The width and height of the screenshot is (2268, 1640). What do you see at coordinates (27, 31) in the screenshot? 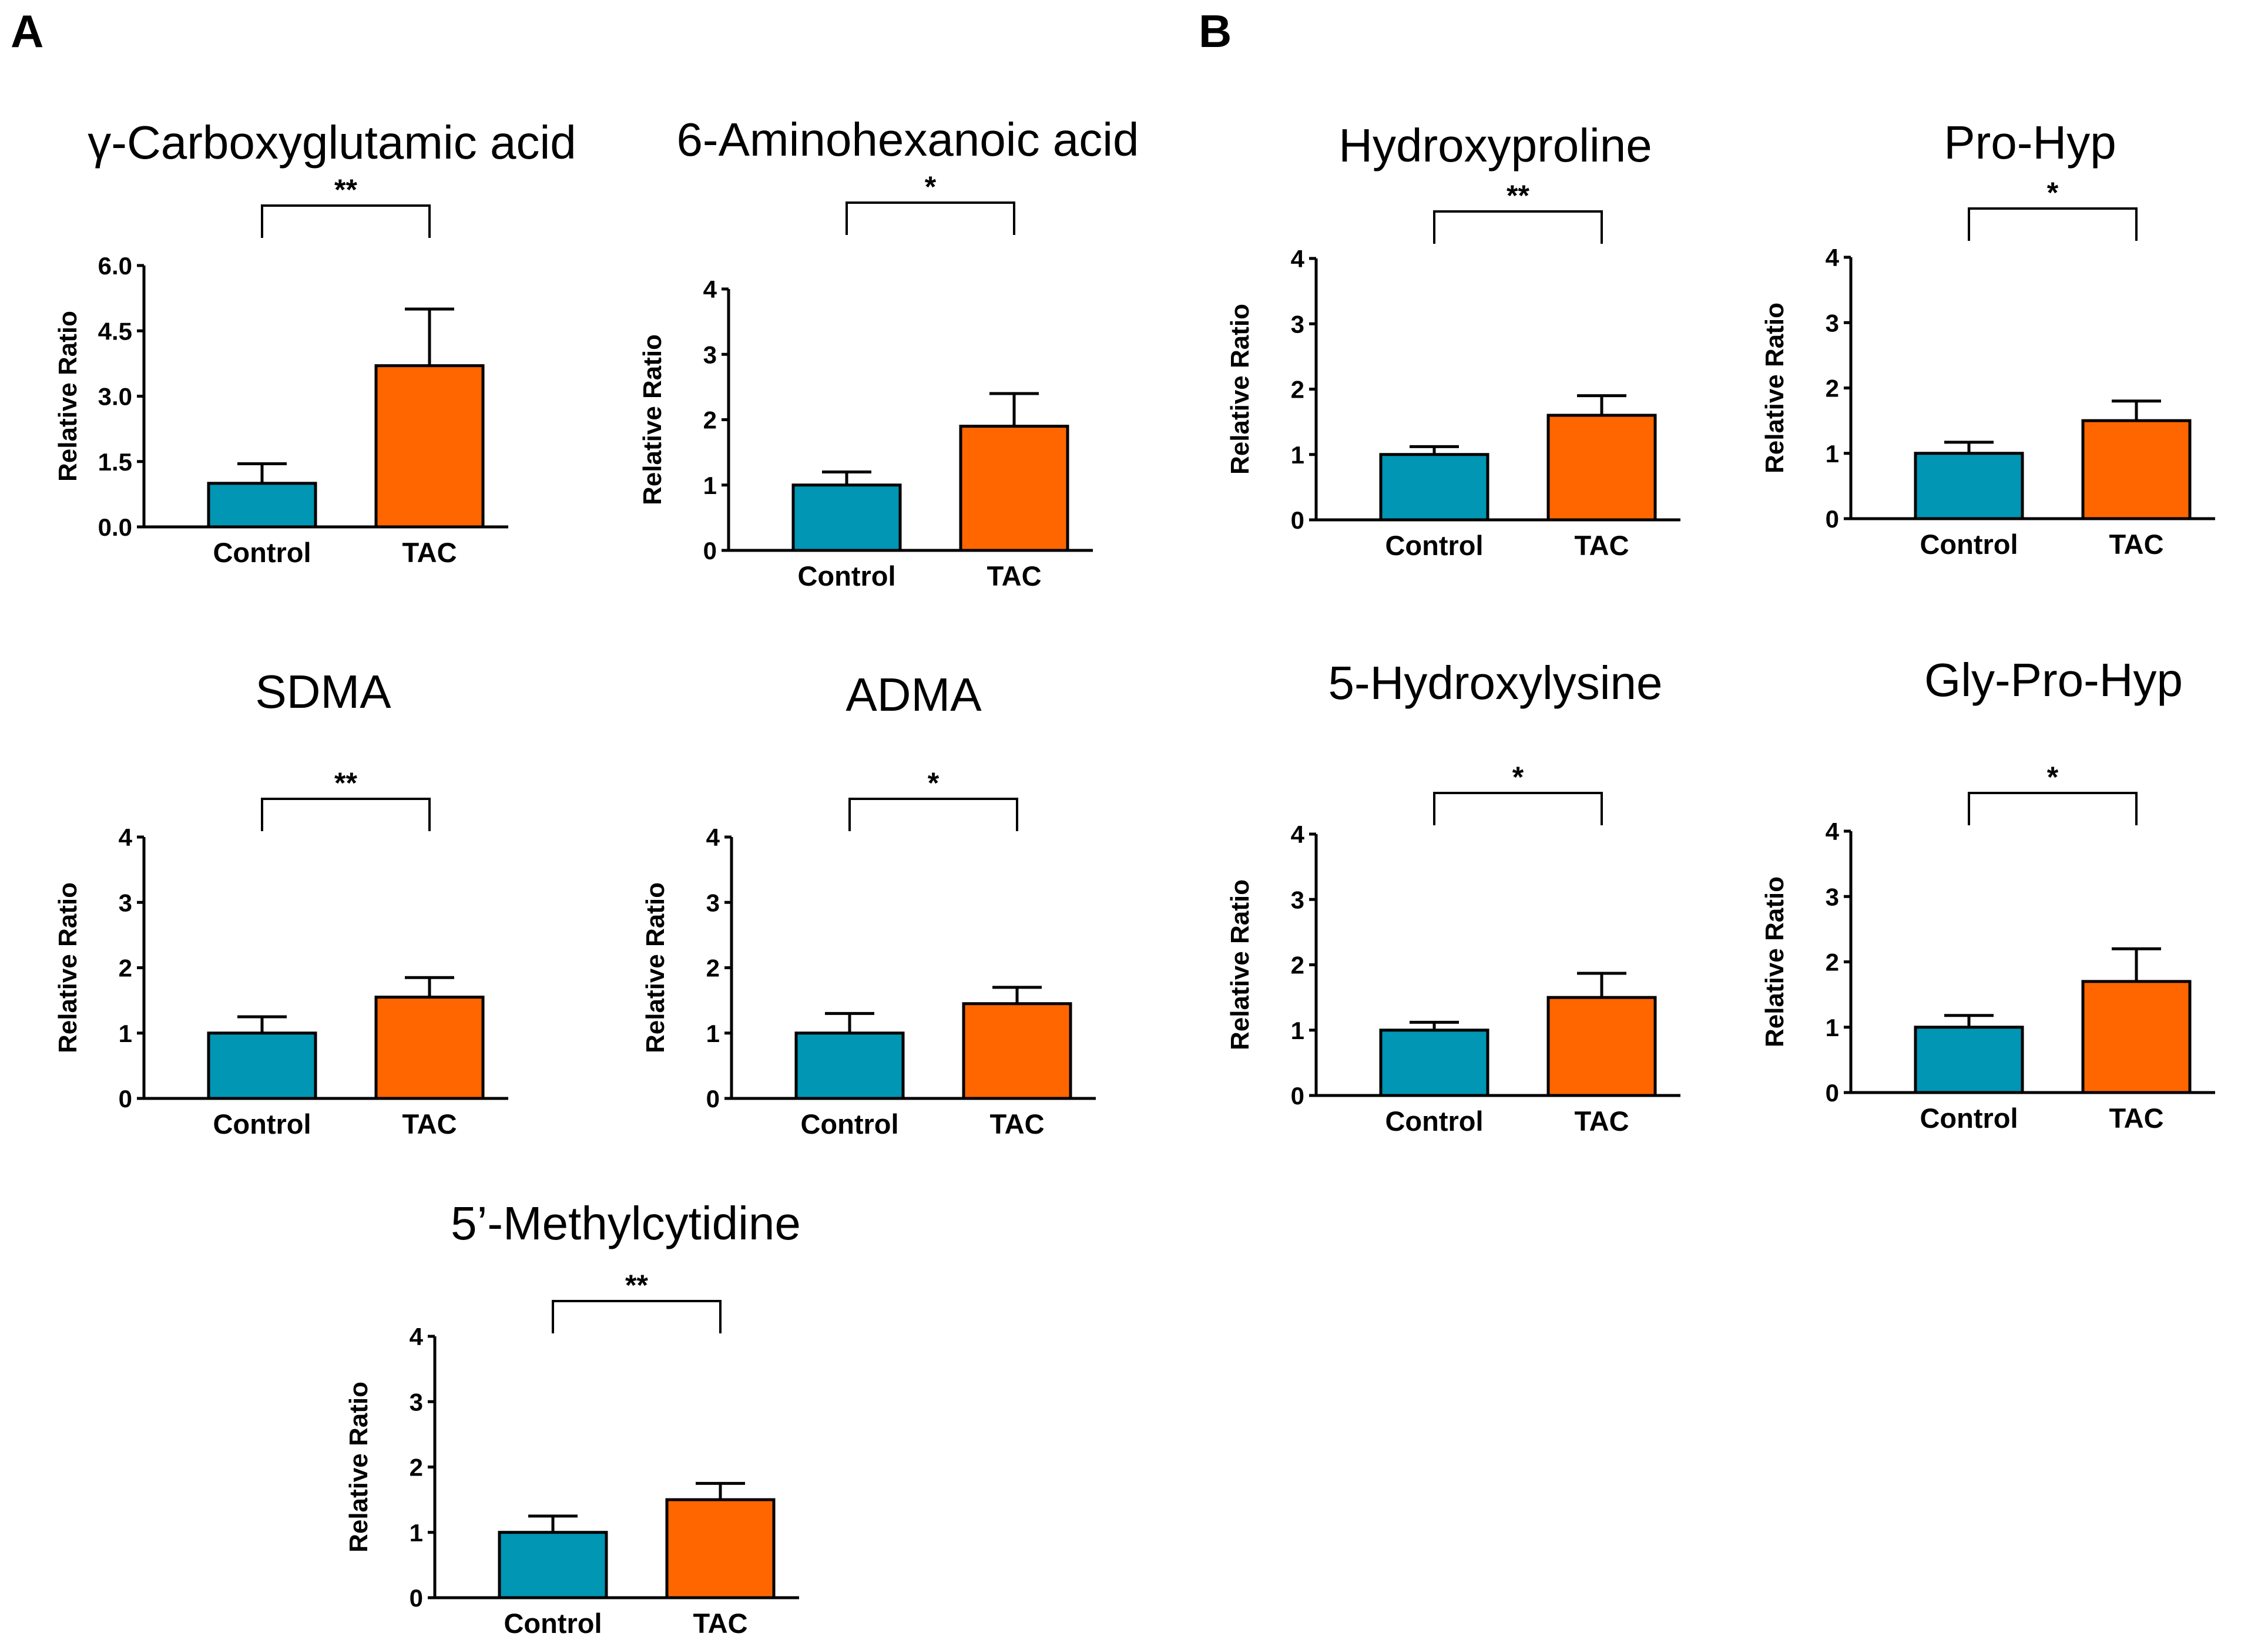
I see `panel-a-label: A` at bounding box center [27, 31].